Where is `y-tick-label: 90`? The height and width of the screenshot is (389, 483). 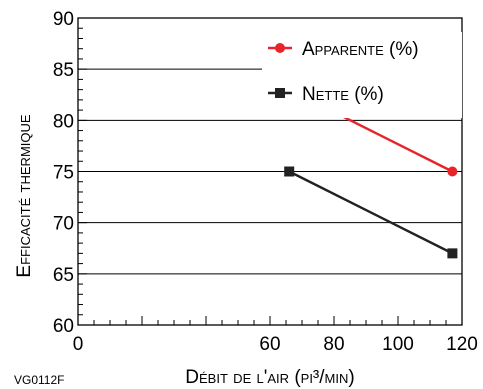 y-tick-label: 90 is located at coordinates (63, 19).